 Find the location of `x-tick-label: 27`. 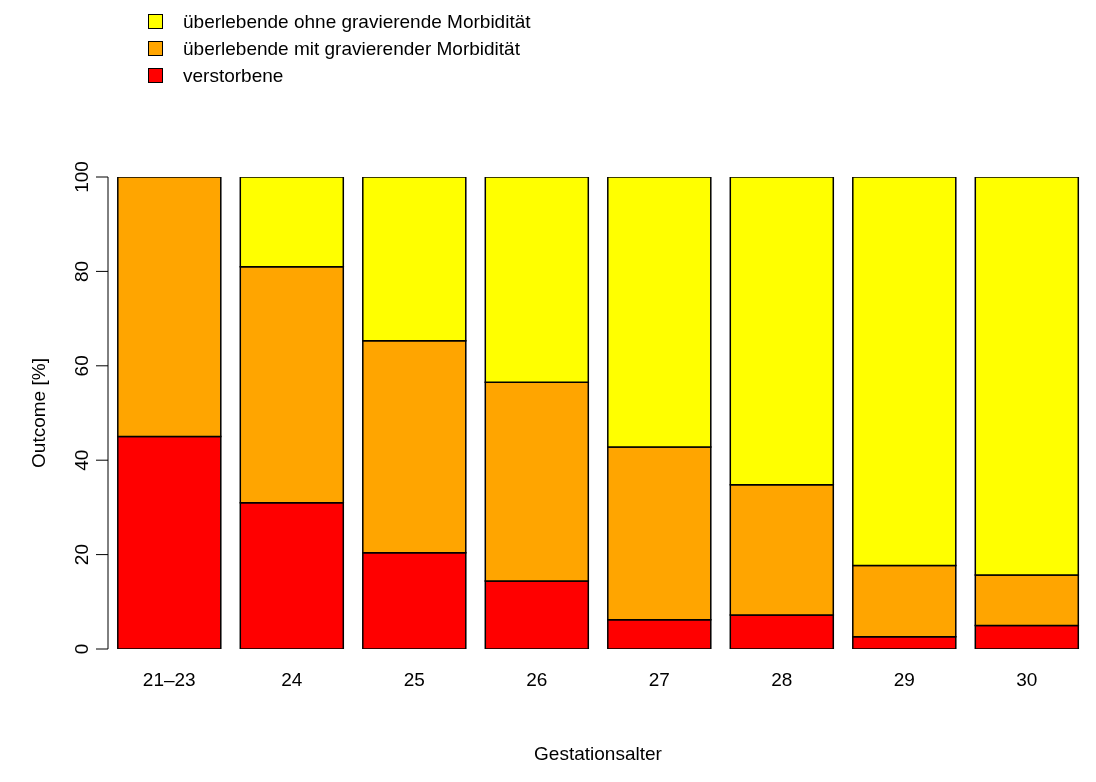

x-tick-label: 27 is located at coordinates (659, 680).